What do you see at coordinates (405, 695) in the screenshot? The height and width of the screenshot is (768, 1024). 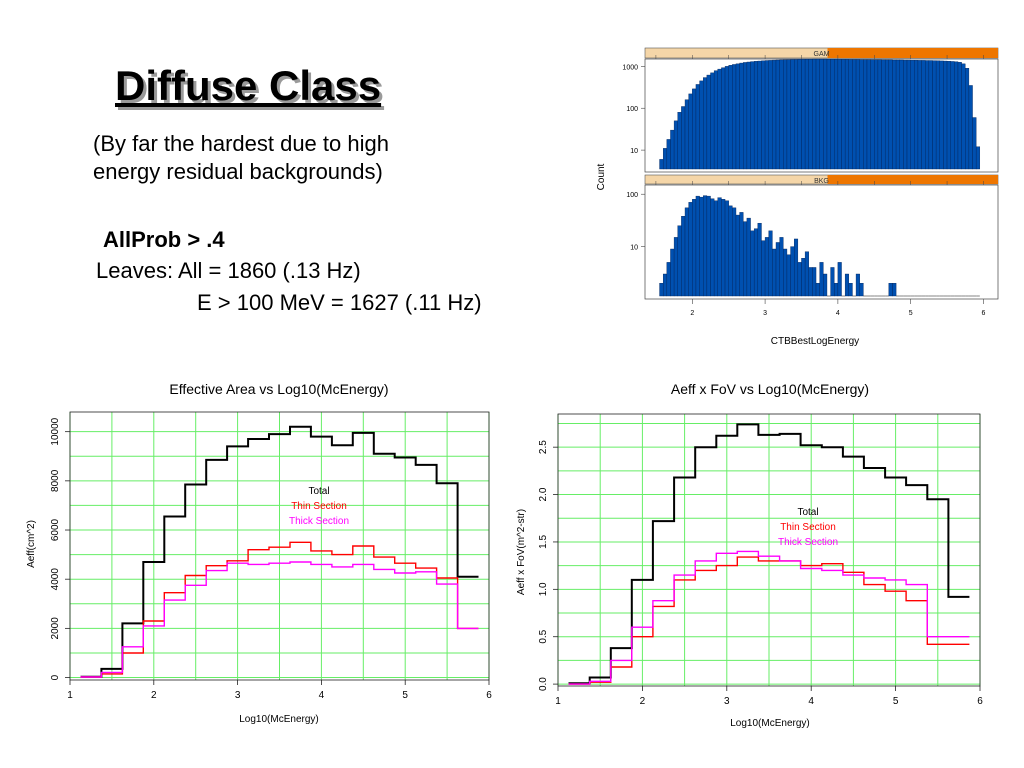 I see `effective-area-x-tick-label: 5` at bounding box center [405, 695].